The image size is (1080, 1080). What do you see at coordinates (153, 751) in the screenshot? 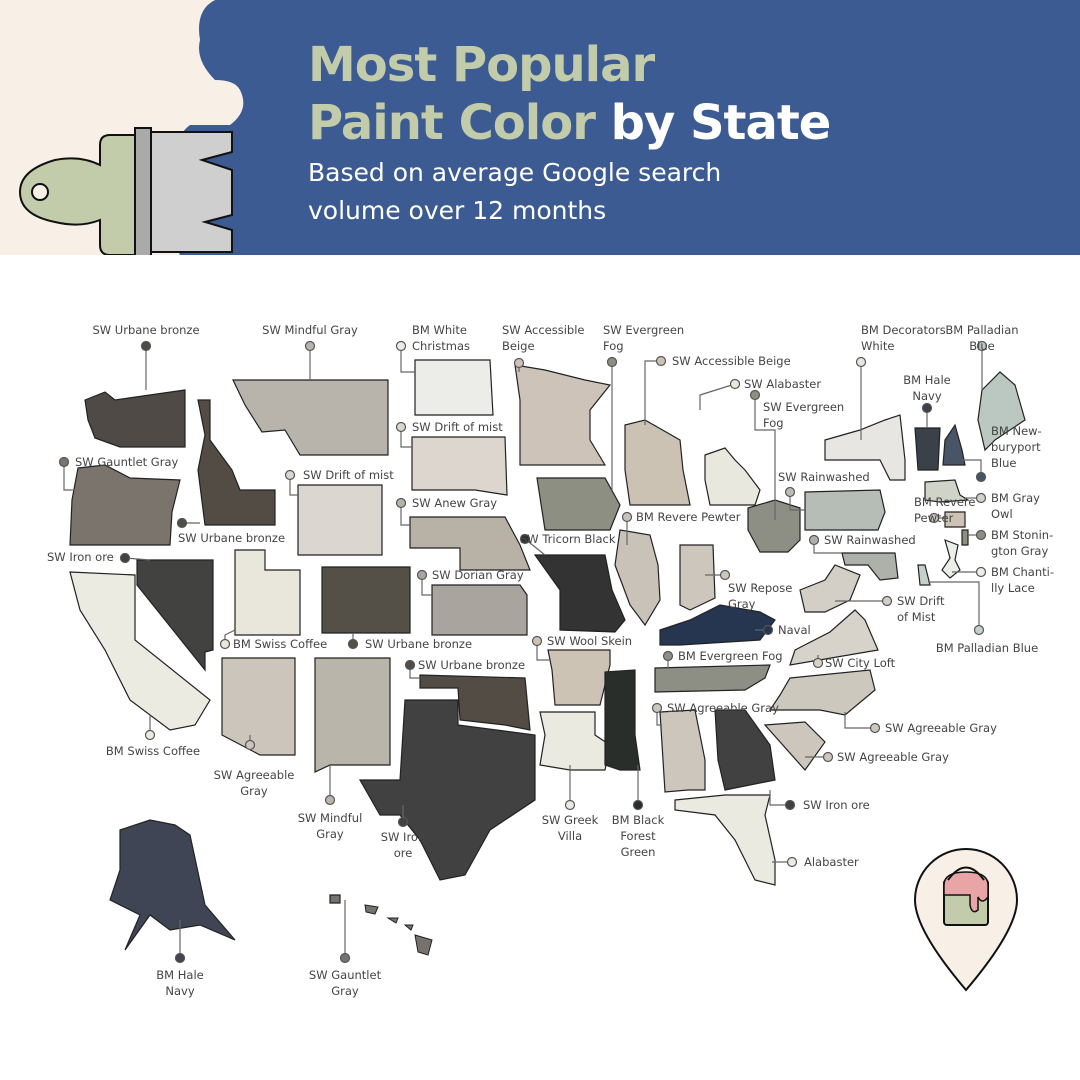
I see `paint-label-line: BM Swiss Coffee` at bounding box center [153, 751].